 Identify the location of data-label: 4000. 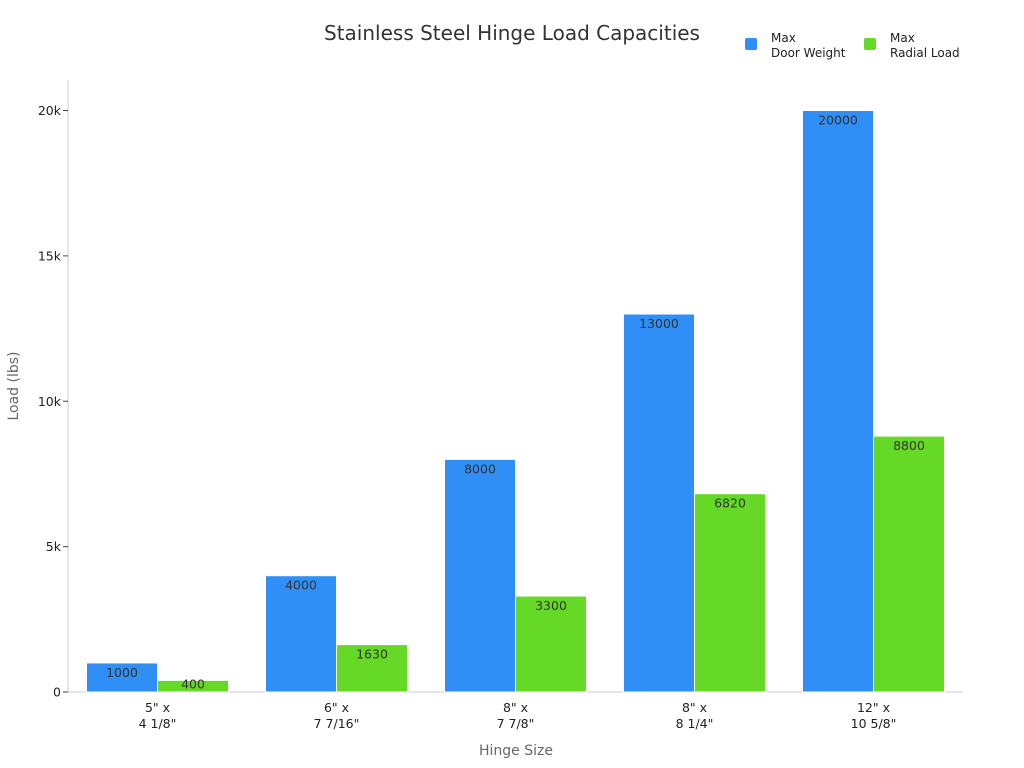
(301, 585).